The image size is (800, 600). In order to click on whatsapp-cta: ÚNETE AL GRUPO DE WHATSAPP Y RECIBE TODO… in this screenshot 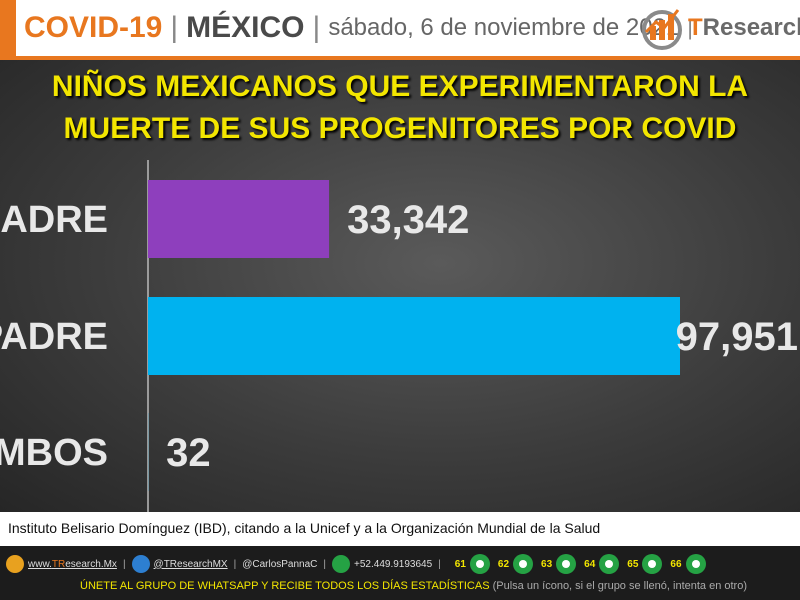, I will do `click(285, 586)`.